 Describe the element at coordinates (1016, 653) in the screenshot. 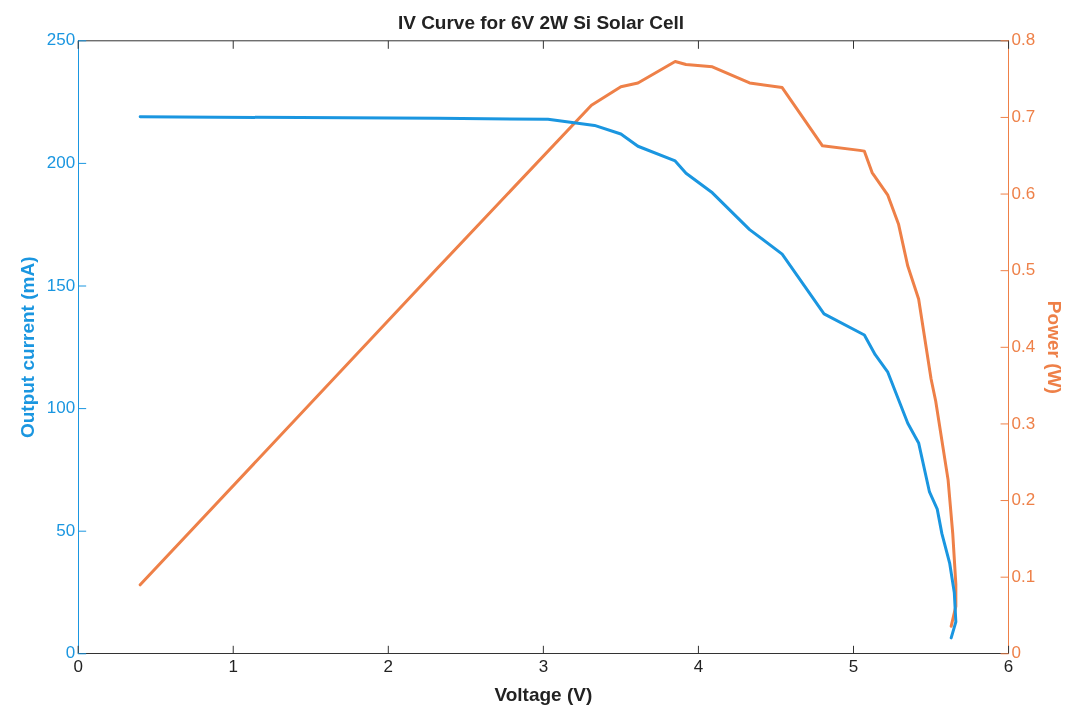

I see `y2-tick-label: 0` at that location.